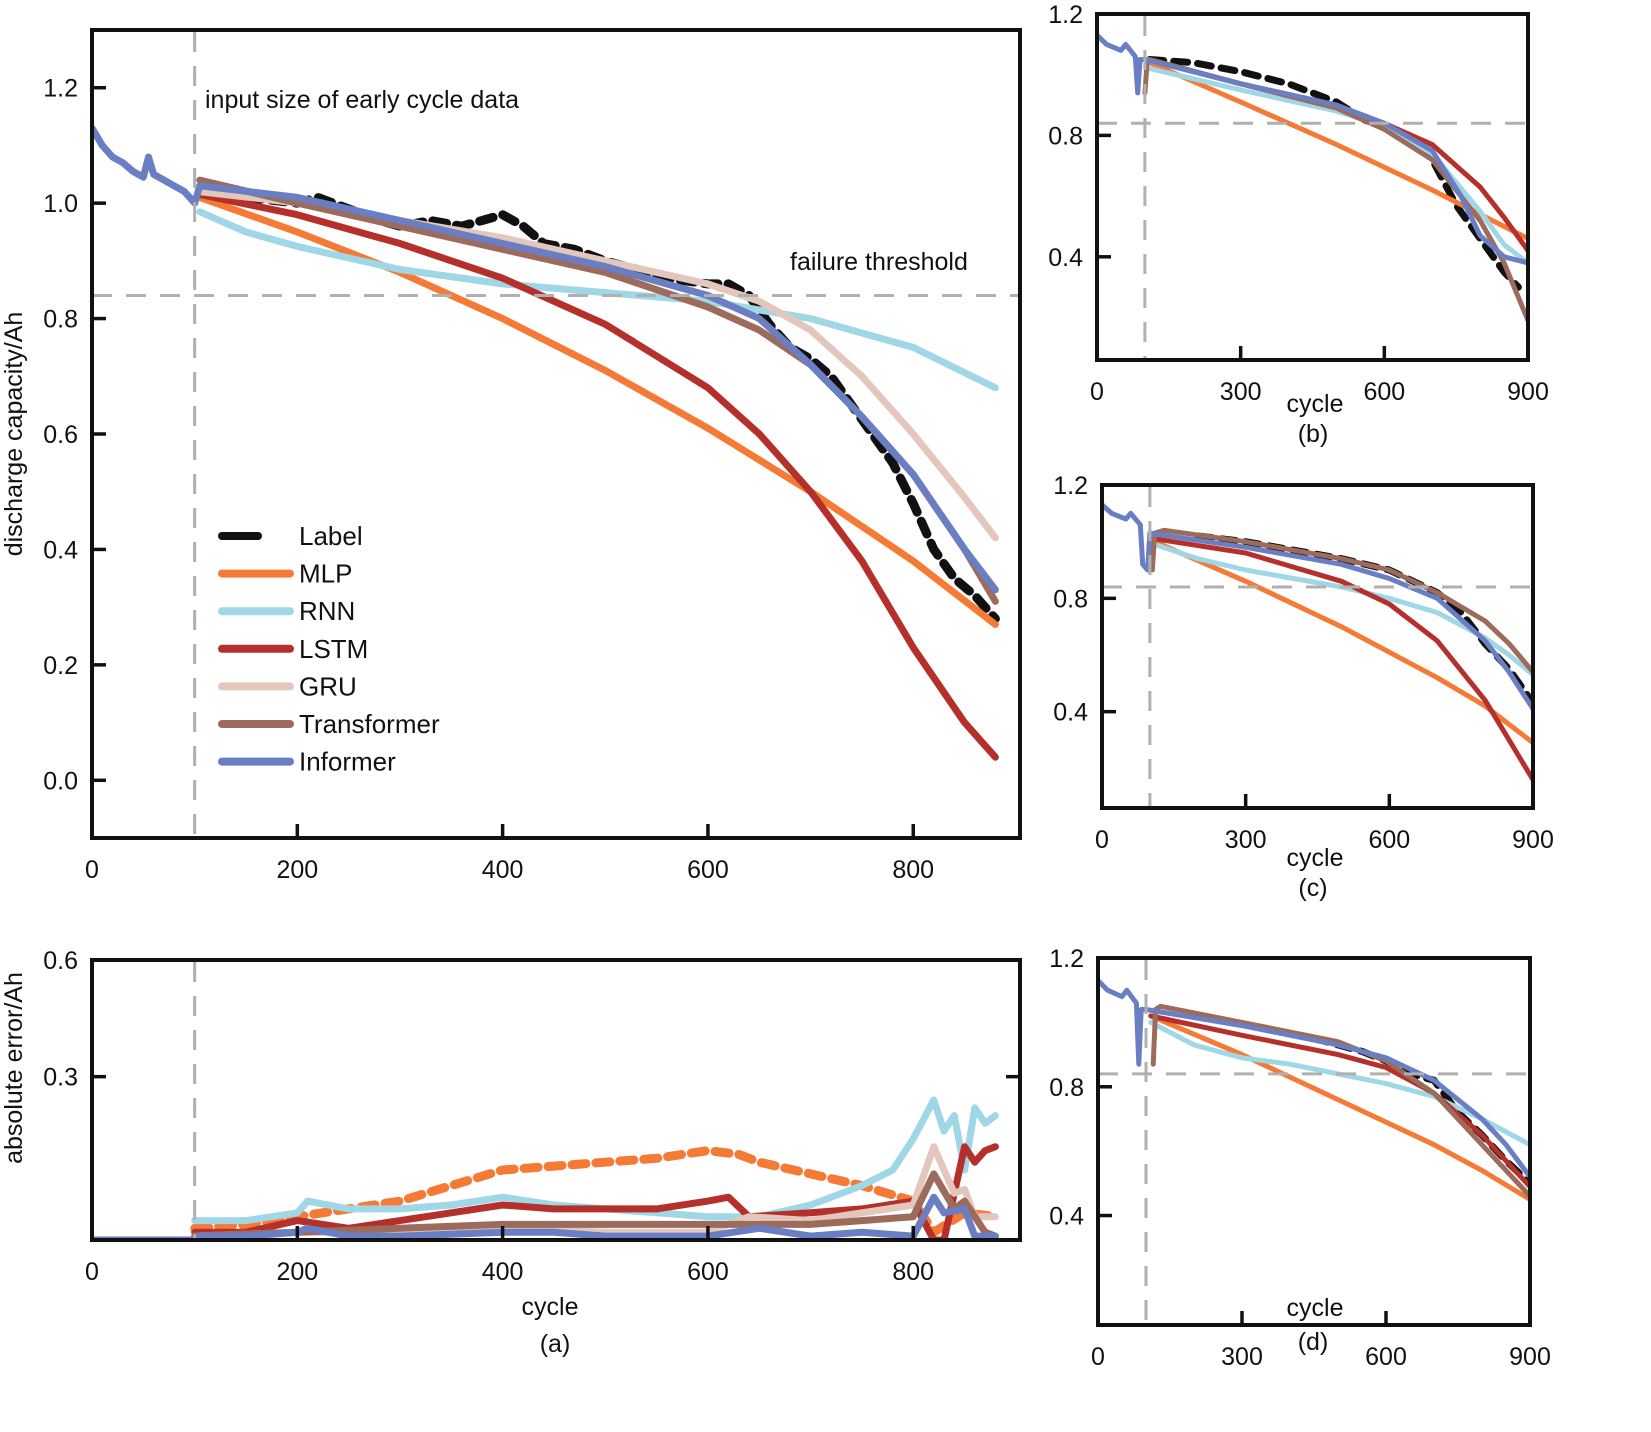  What do you see at coordinates (60, 204) in the screenshot?
I see `y-tick-label: 1.0` at bounding box center [60, 204].